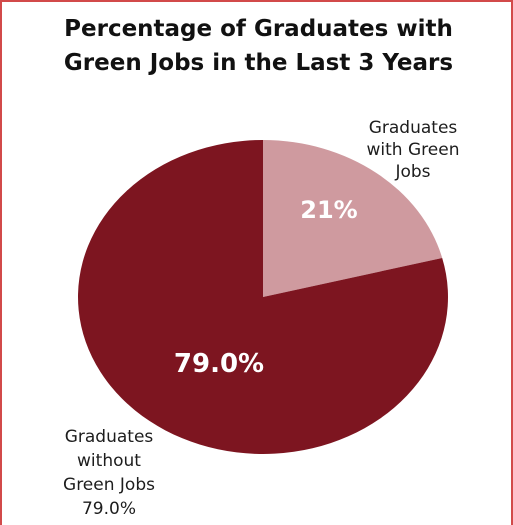 The height and width of the screenshot is (525, 513). Describe the element at coordinates (219, 364) in the screenshot. I see `slice-value-label-2: 79.0%` at that location.